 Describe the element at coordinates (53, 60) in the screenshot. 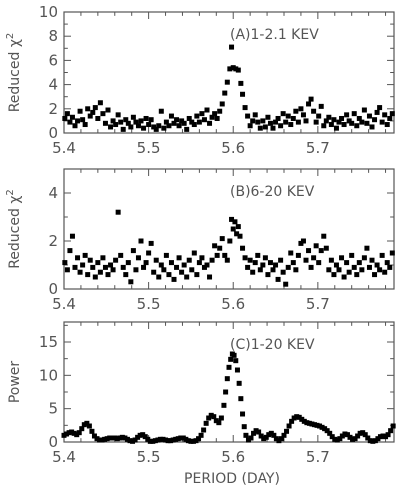

I see `y-tick-label: 6` at that location.